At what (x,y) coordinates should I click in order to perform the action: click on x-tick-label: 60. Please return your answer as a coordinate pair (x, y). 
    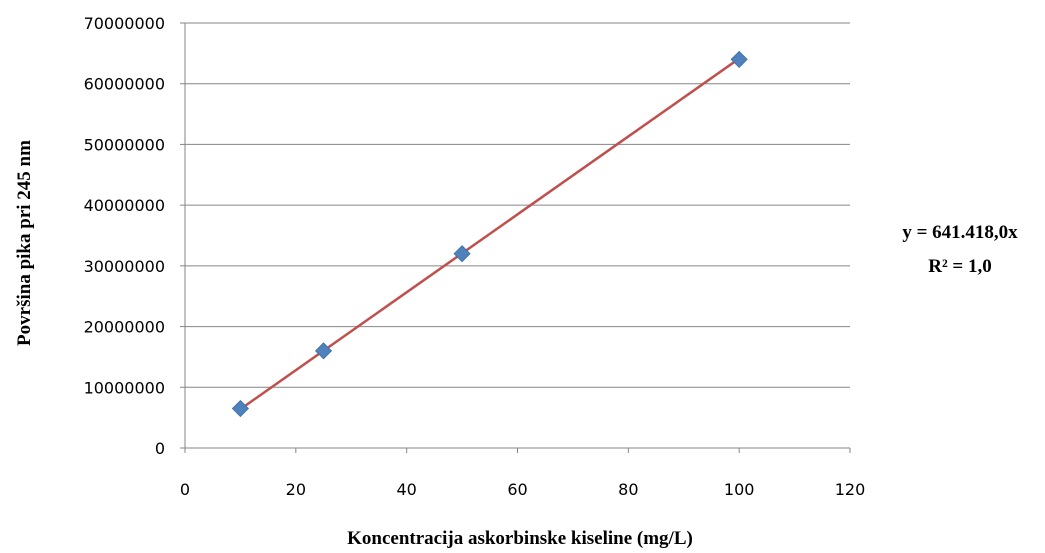
    Looking at the image, I should click on (517, 489).